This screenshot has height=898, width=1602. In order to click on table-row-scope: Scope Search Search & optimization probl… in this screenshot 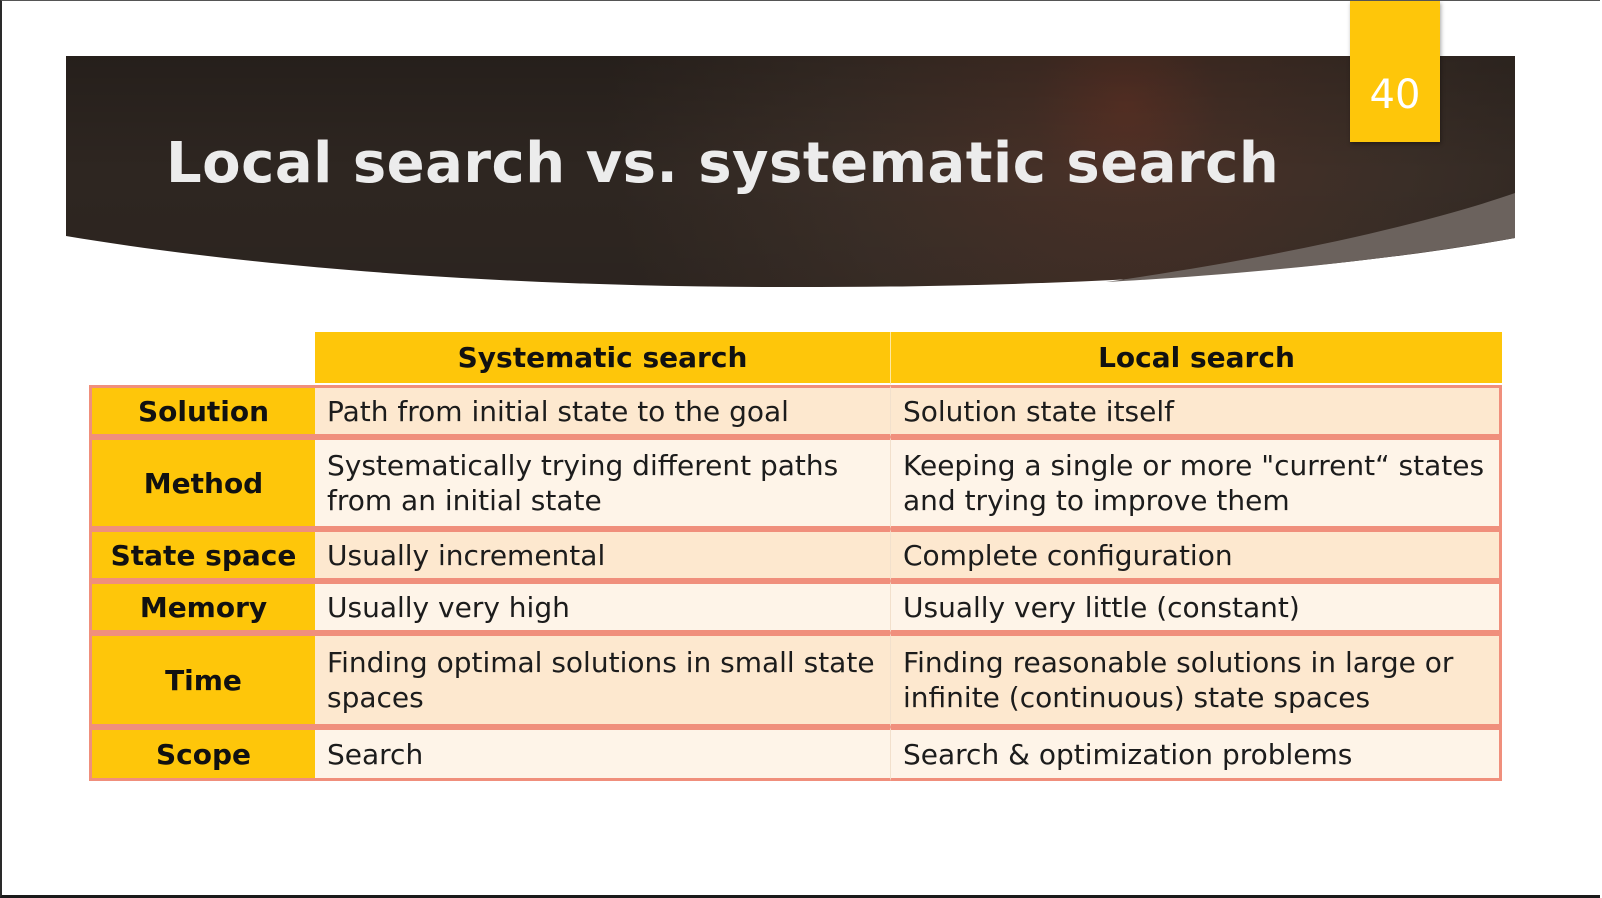, I will do `click(795, 754)`.